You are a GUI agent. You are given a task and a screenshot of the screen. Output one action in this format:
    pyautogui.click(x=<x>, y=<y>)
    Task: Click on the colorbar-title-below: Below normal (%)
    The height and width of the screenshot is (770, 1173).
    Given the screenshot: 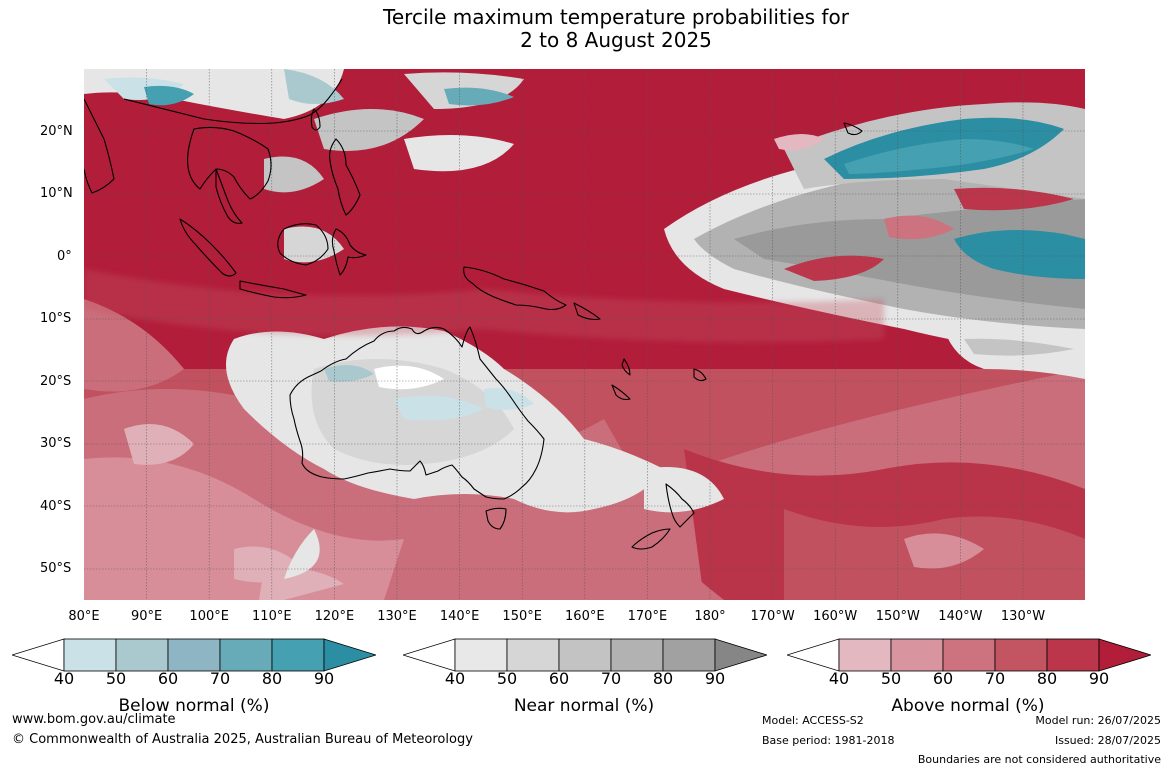 What is the action you would take?
    pyautogui.click(x=194, y=706)
    